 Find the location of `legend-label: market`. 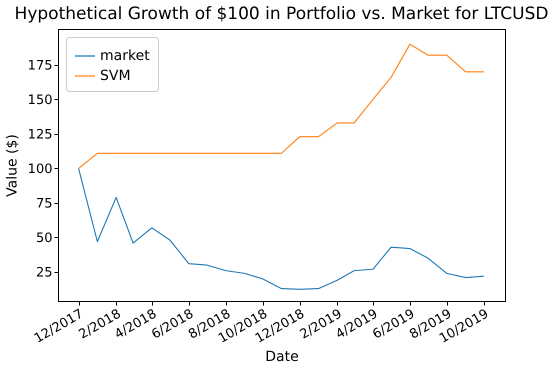

legend-label: market is located at coordinates (125, 56).